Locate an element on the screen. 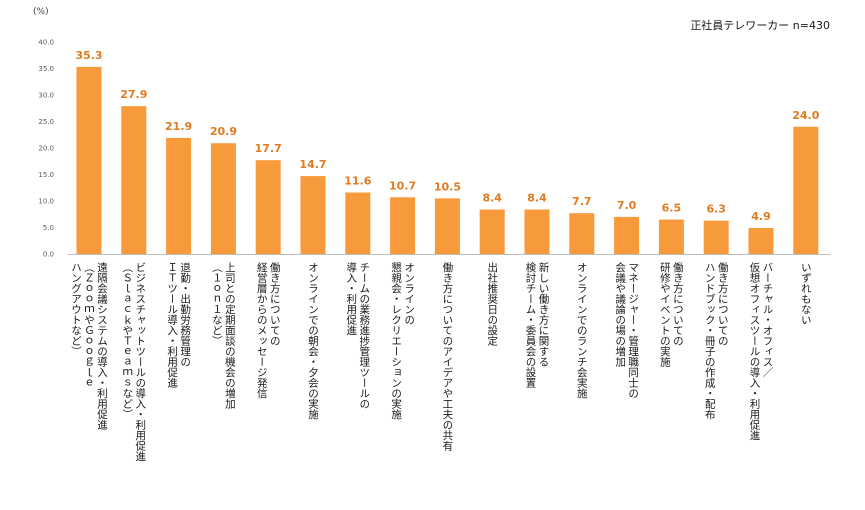  category-label: 懇親会・レクリエーションの実施 is located at coordinates (396, 341).